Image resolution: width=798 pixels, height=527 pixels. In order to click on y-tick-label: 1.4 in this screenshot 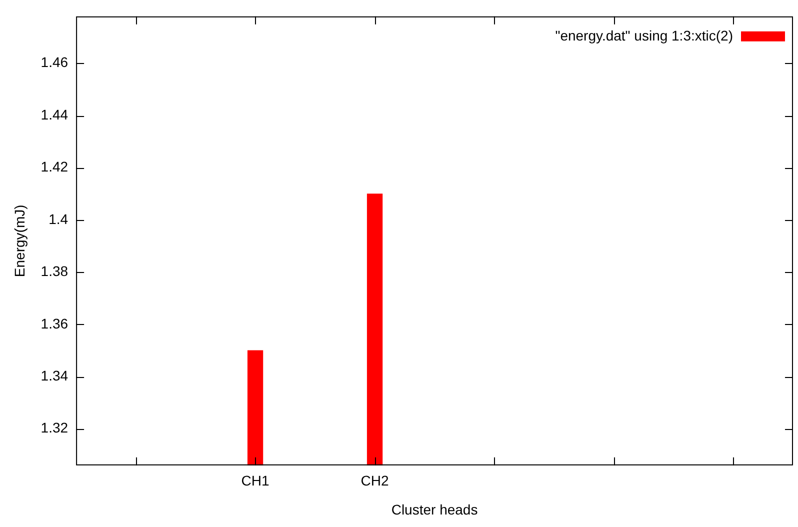, I will do `click(58, 218)`.